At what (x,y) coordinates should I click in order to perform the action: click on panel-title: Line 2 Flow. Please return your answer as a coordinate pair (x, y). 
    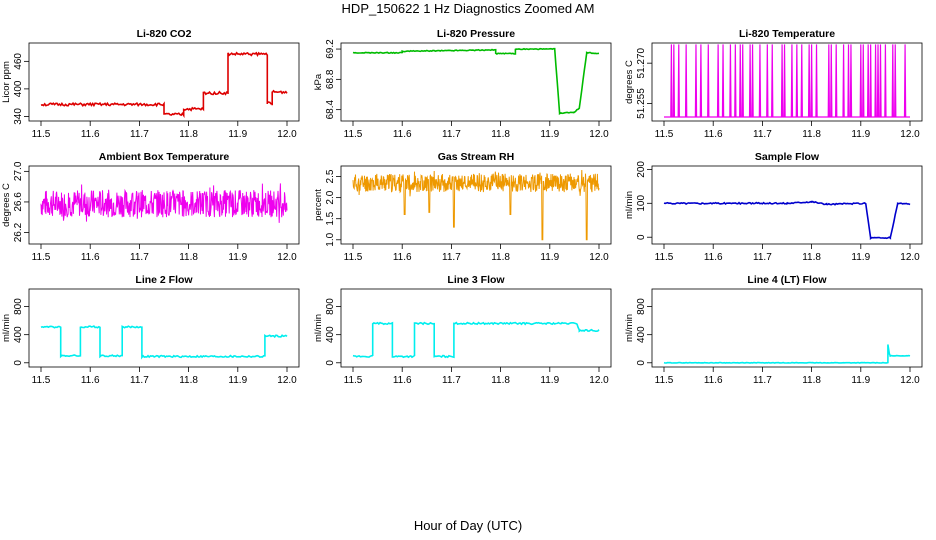
    Looking at the image, I should click on (164, 280).